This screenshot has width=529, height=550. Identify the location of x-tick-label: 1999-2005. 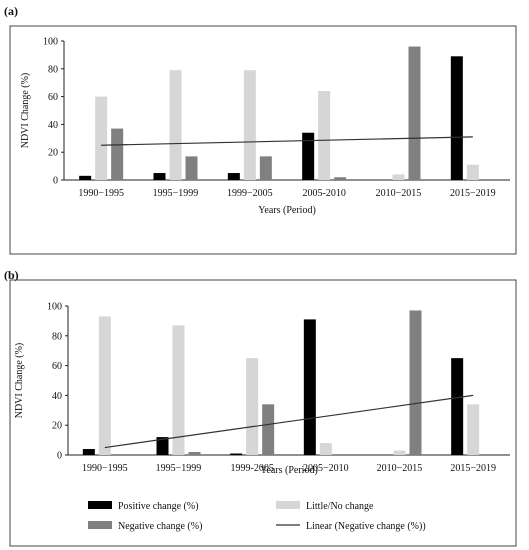
(251, 468).